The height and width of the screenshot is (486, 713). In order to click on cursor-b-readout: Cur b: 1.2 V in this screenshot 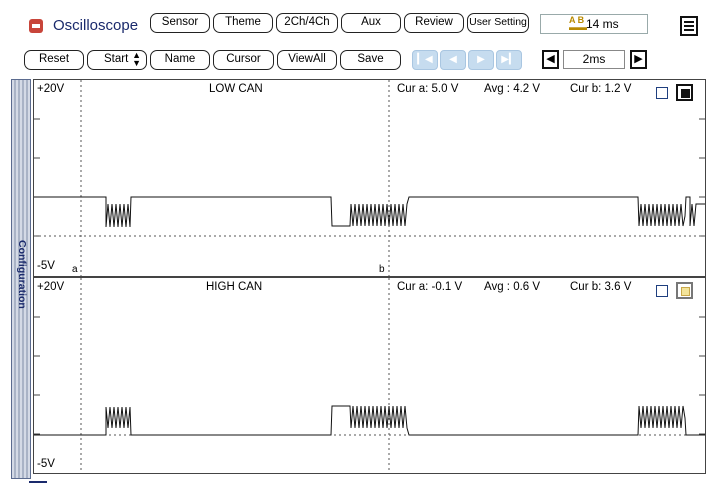, I will do `click(601, 89)`.